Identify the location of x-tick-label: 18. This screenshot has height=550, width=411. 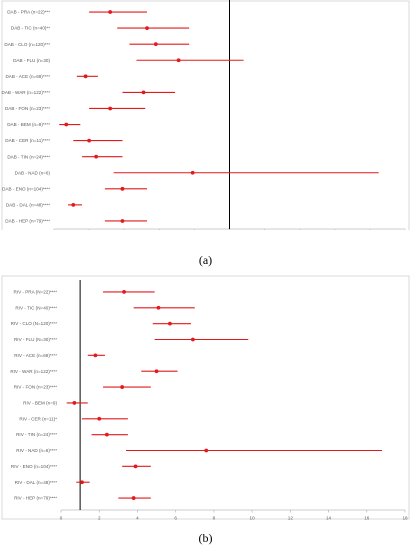
(405, 518).